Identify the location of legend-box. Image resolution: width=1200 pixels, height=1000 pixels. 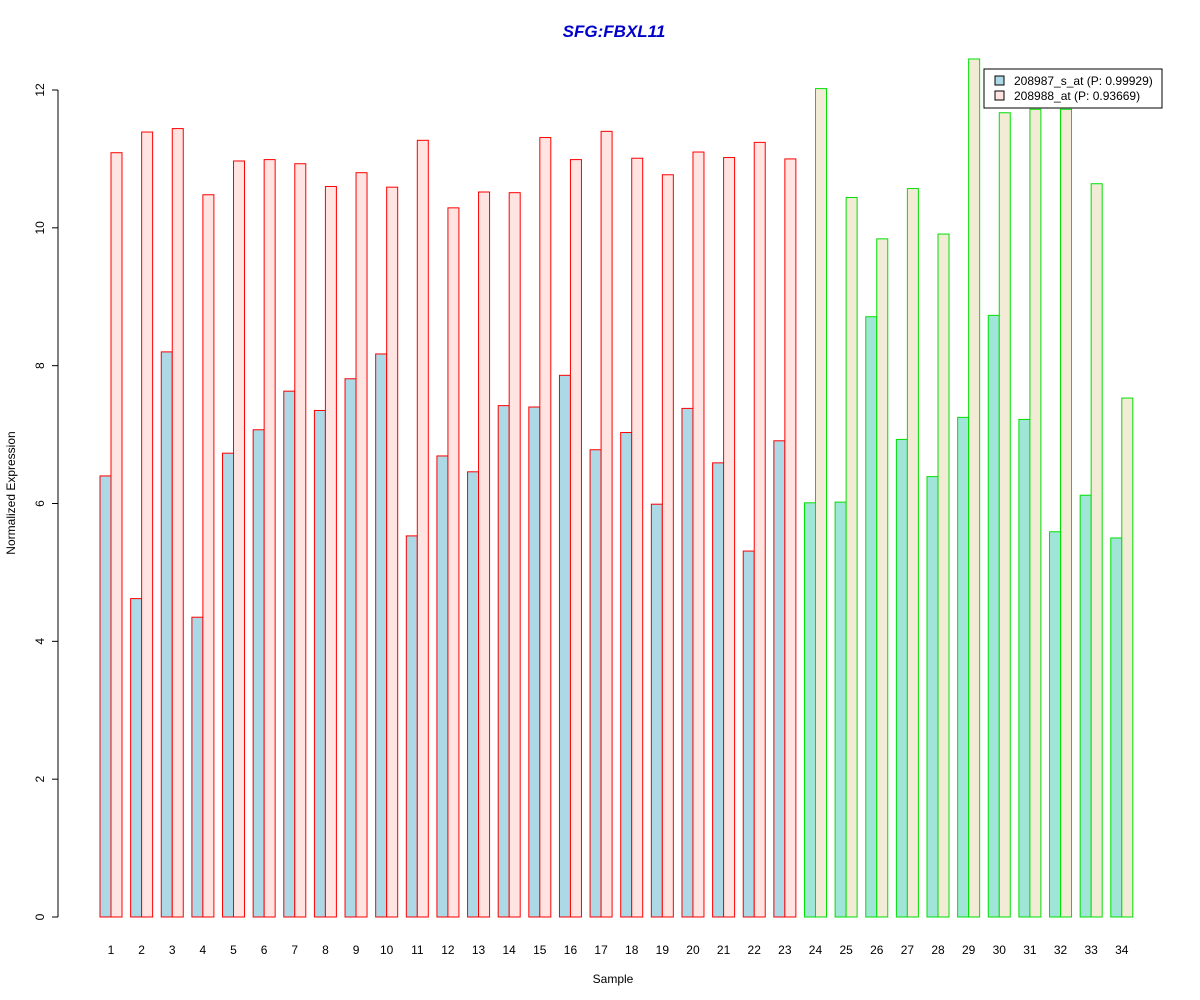
(1073, 88).